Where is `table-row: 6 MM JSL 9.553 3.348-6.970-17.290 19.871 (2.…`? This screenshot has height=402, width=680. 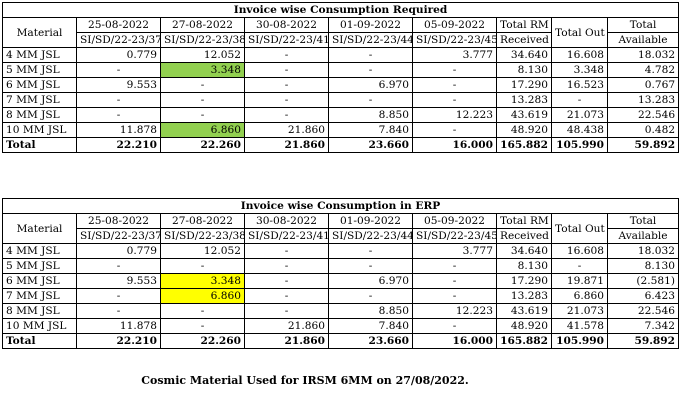 table-row: 6 MM JSL 9.553 3.348-6.970-17.290 19.871 (2.… is located at coordinates (340, 281).